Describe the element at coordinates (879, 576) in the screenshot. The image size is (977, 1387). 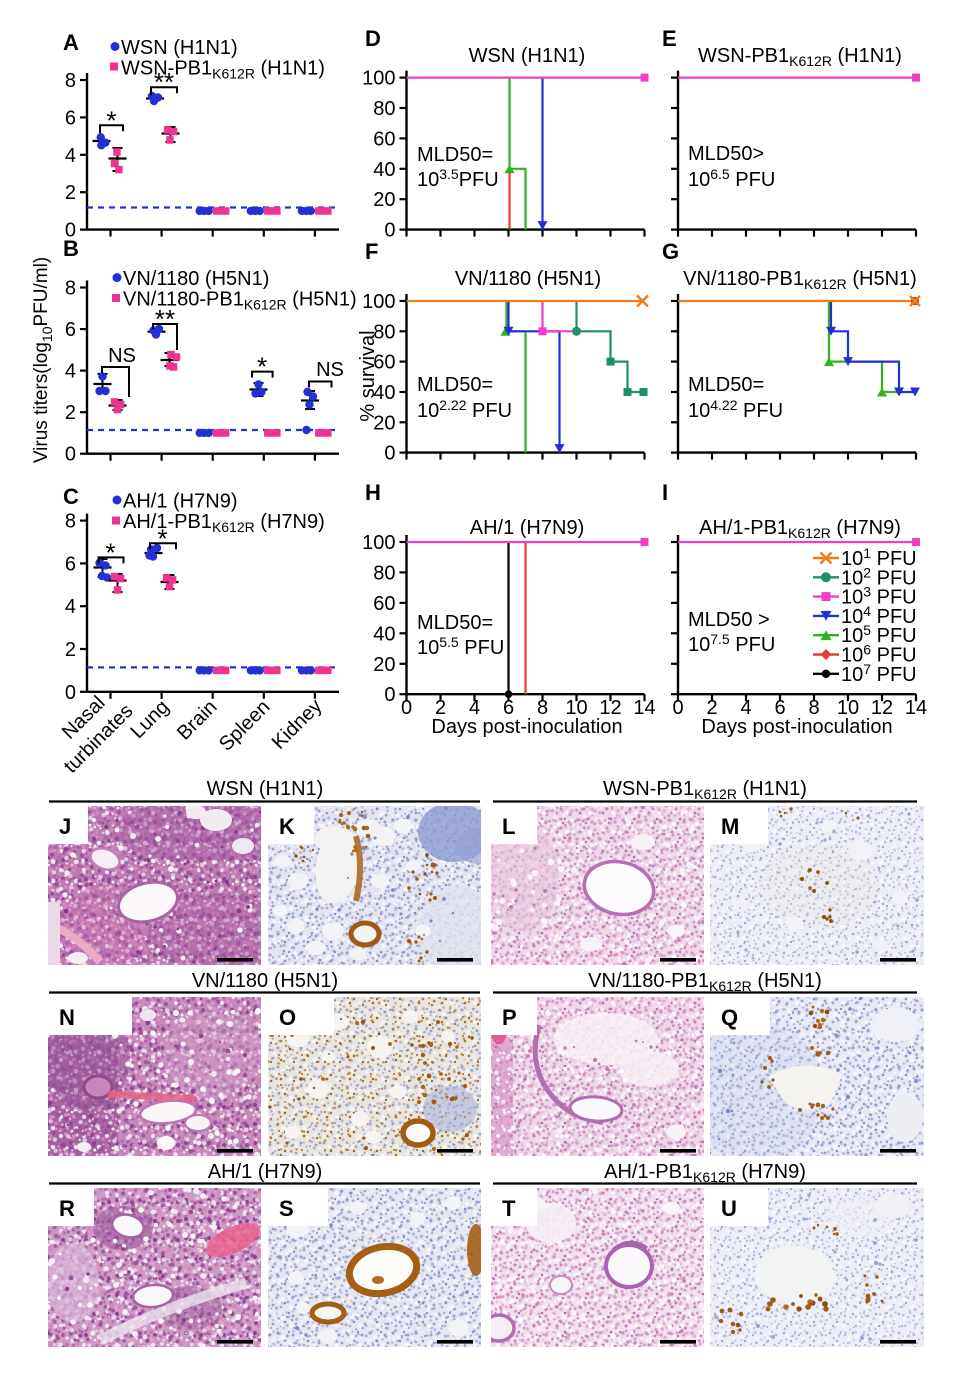
I see `svg-text: 102 PFU` at that location.